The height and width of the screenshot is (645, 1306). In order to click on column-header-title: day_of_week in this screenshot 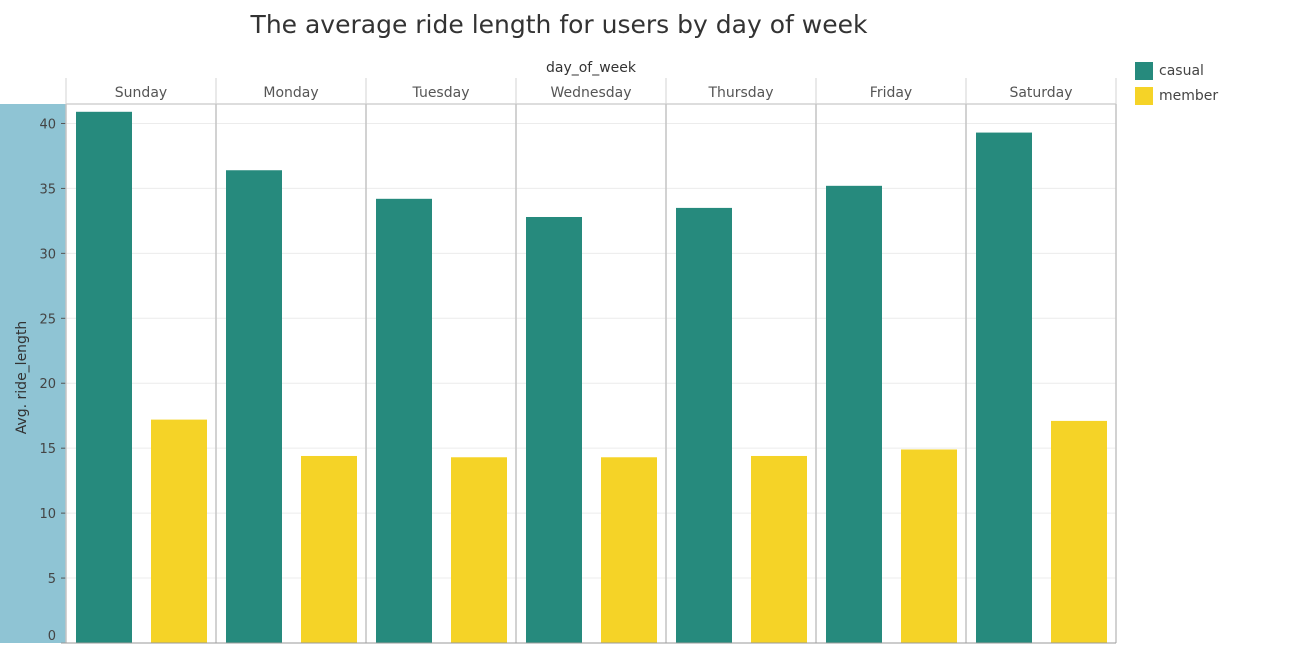, I will do `click(591, 68)`.